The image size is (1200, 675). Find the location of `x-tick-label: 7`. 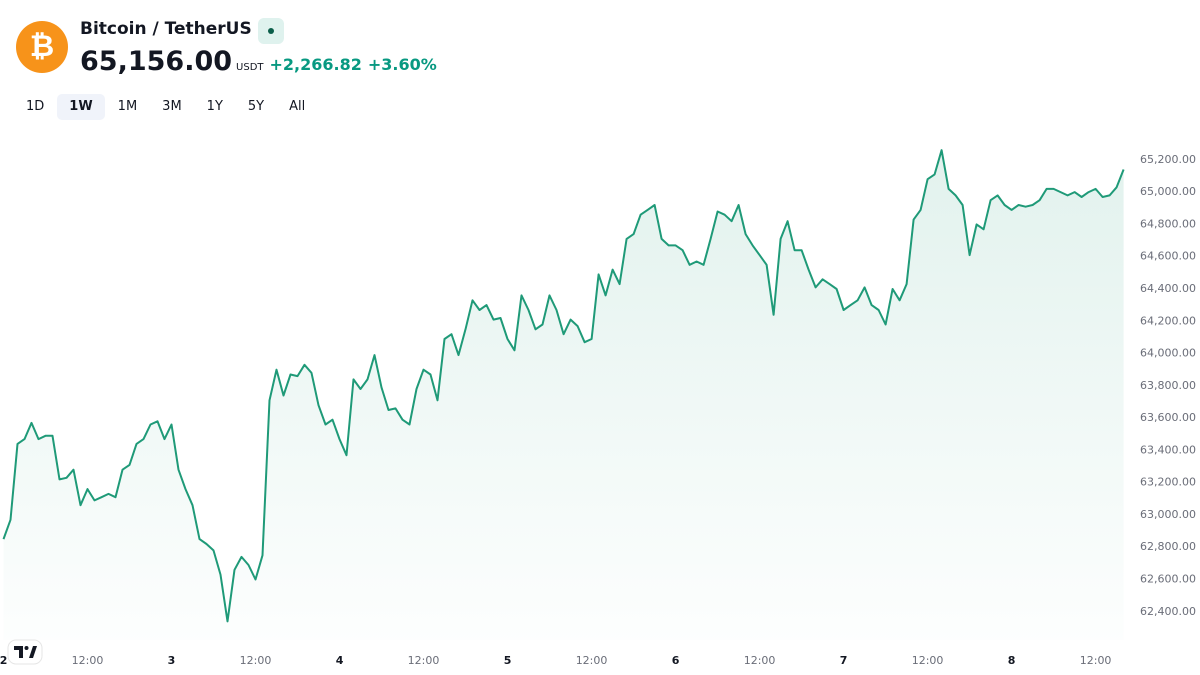

x-tick-label: 7 is located at coordinates (844, 660).